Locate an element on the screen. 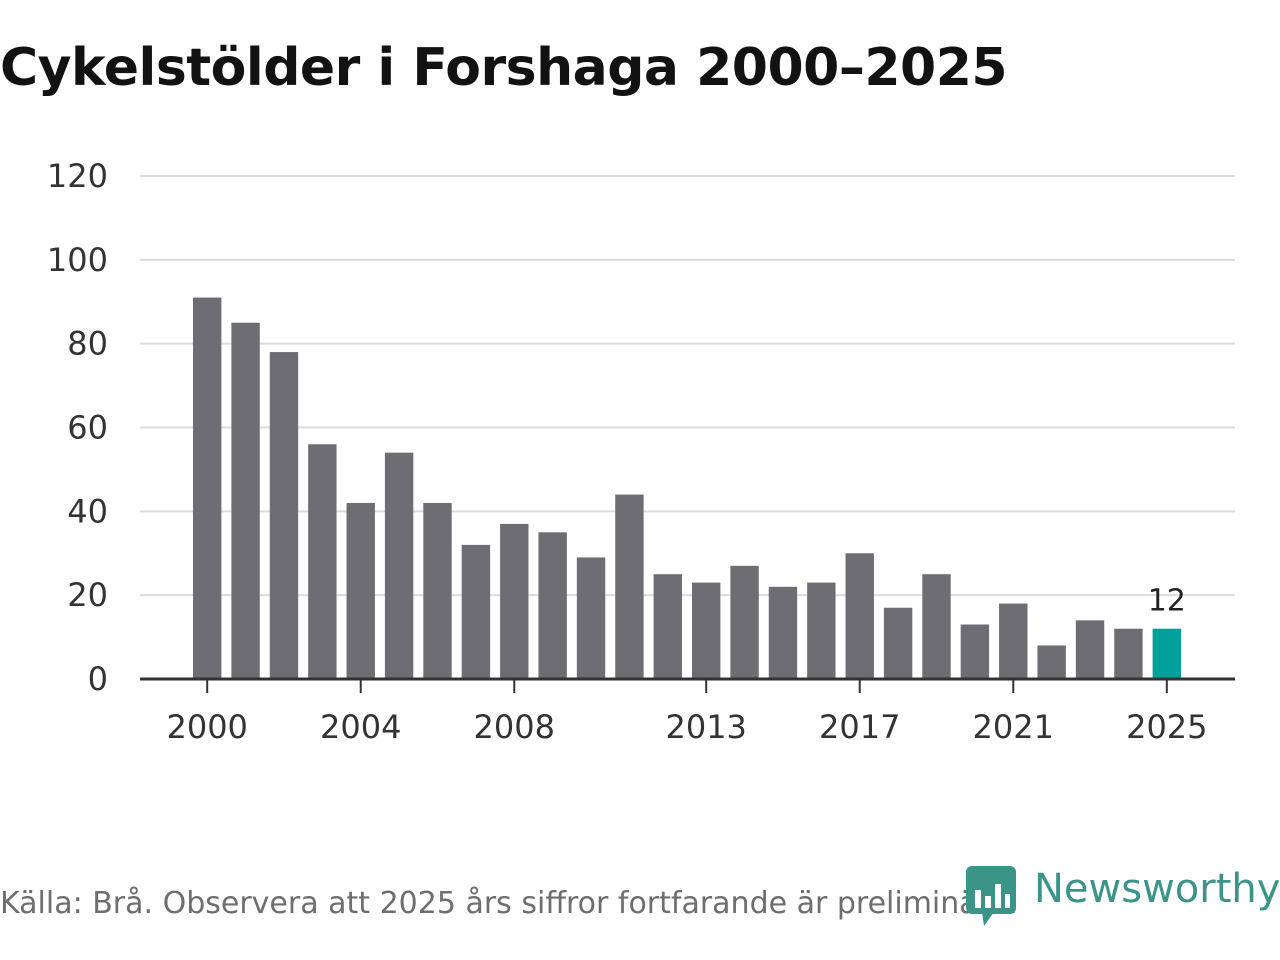 Image resolution: width=1280 pixels, height=960 pixels. x-tick-label: 2021 is located at coordinates (1013, 727).